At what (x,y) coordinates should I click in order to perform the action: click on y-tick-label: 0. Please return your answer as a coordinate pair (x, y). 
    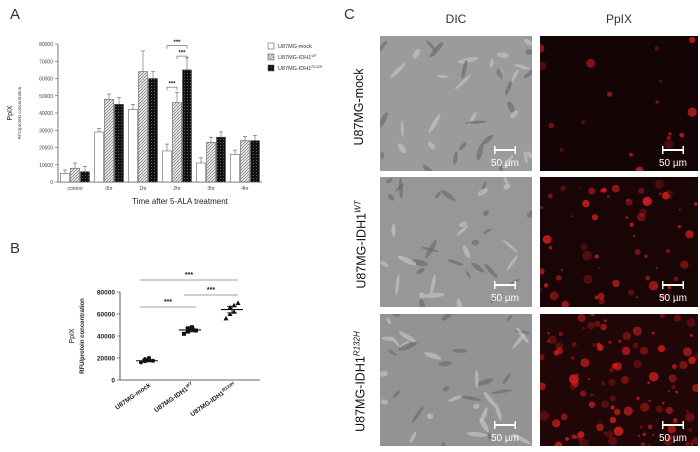
    Looking at the image, I should click on (113, 381).